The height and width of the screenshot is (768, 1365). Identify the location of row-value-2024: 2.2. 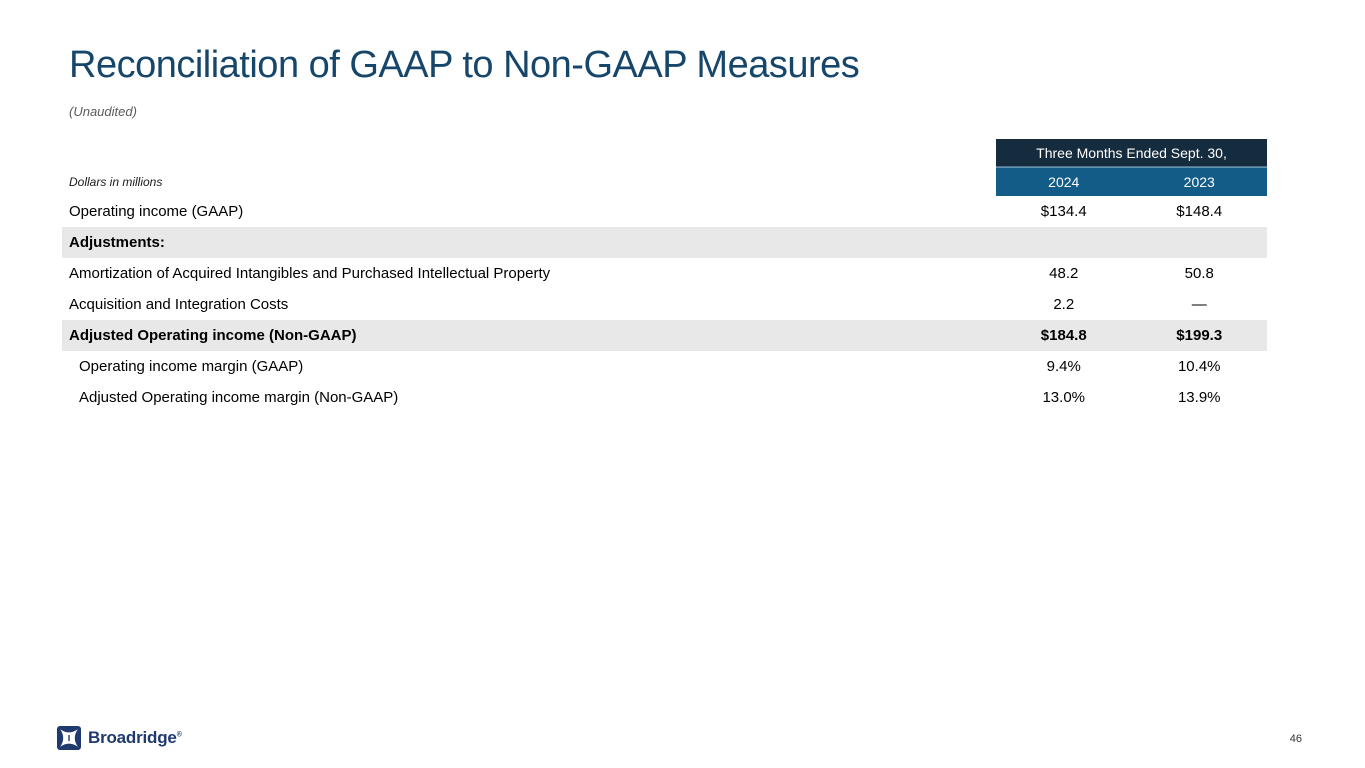
(1064, 304).